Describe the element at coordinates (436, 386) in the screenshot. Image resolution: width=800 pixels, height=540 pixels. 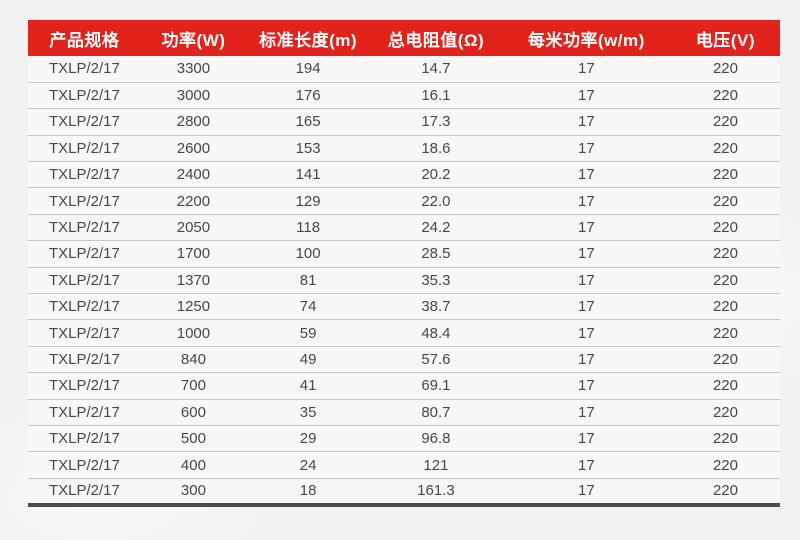
I see `table-cell: 69.1` at that location.